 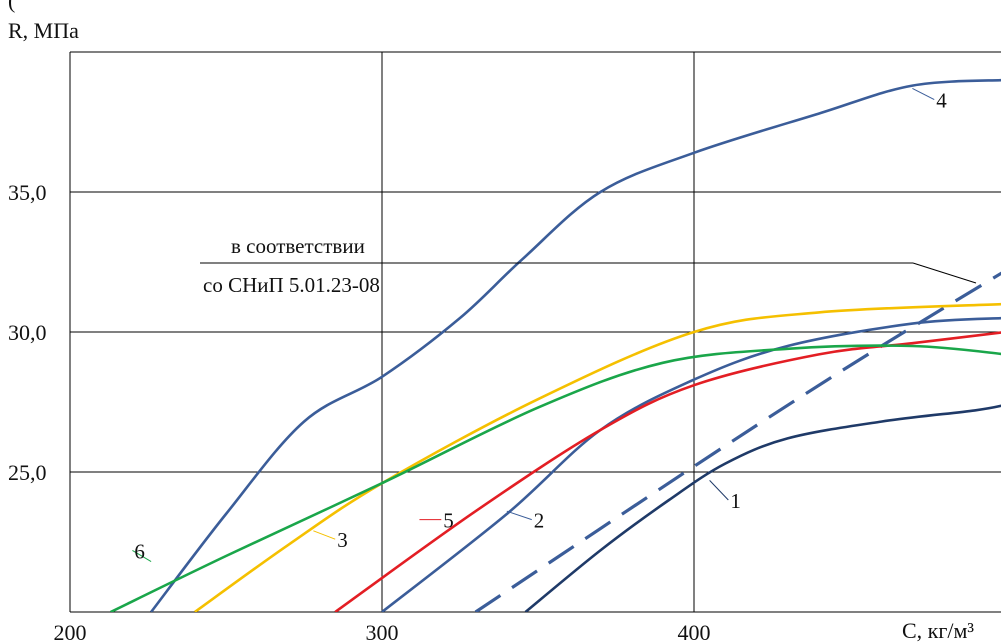 I want to click on curve-6-label: 6, so click(x=139, y=551).